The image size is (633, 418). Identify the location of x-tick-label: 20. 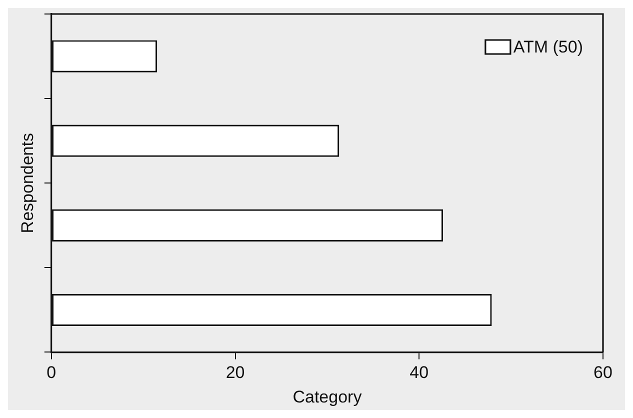
(235, 372).